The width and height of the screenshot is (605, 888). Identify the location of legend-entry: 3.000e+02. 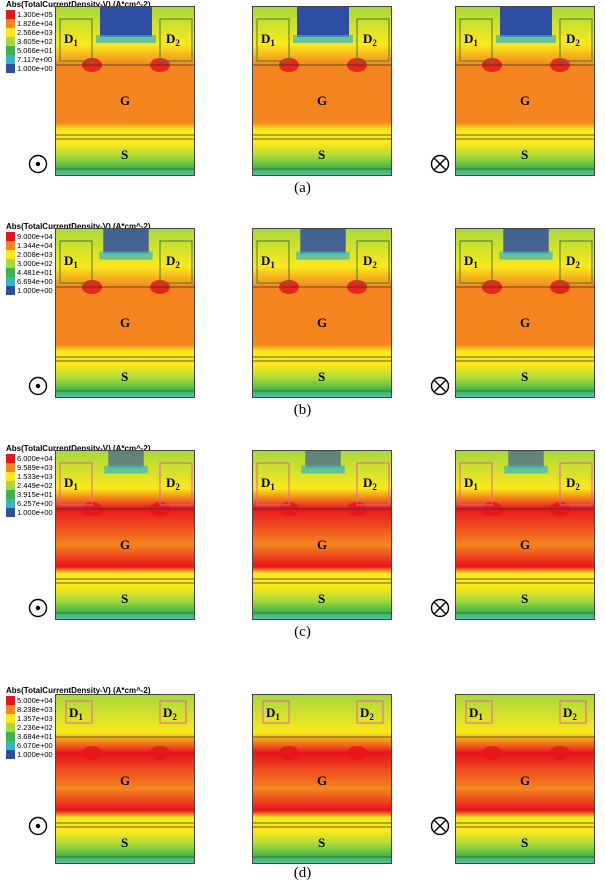
(32, 263).